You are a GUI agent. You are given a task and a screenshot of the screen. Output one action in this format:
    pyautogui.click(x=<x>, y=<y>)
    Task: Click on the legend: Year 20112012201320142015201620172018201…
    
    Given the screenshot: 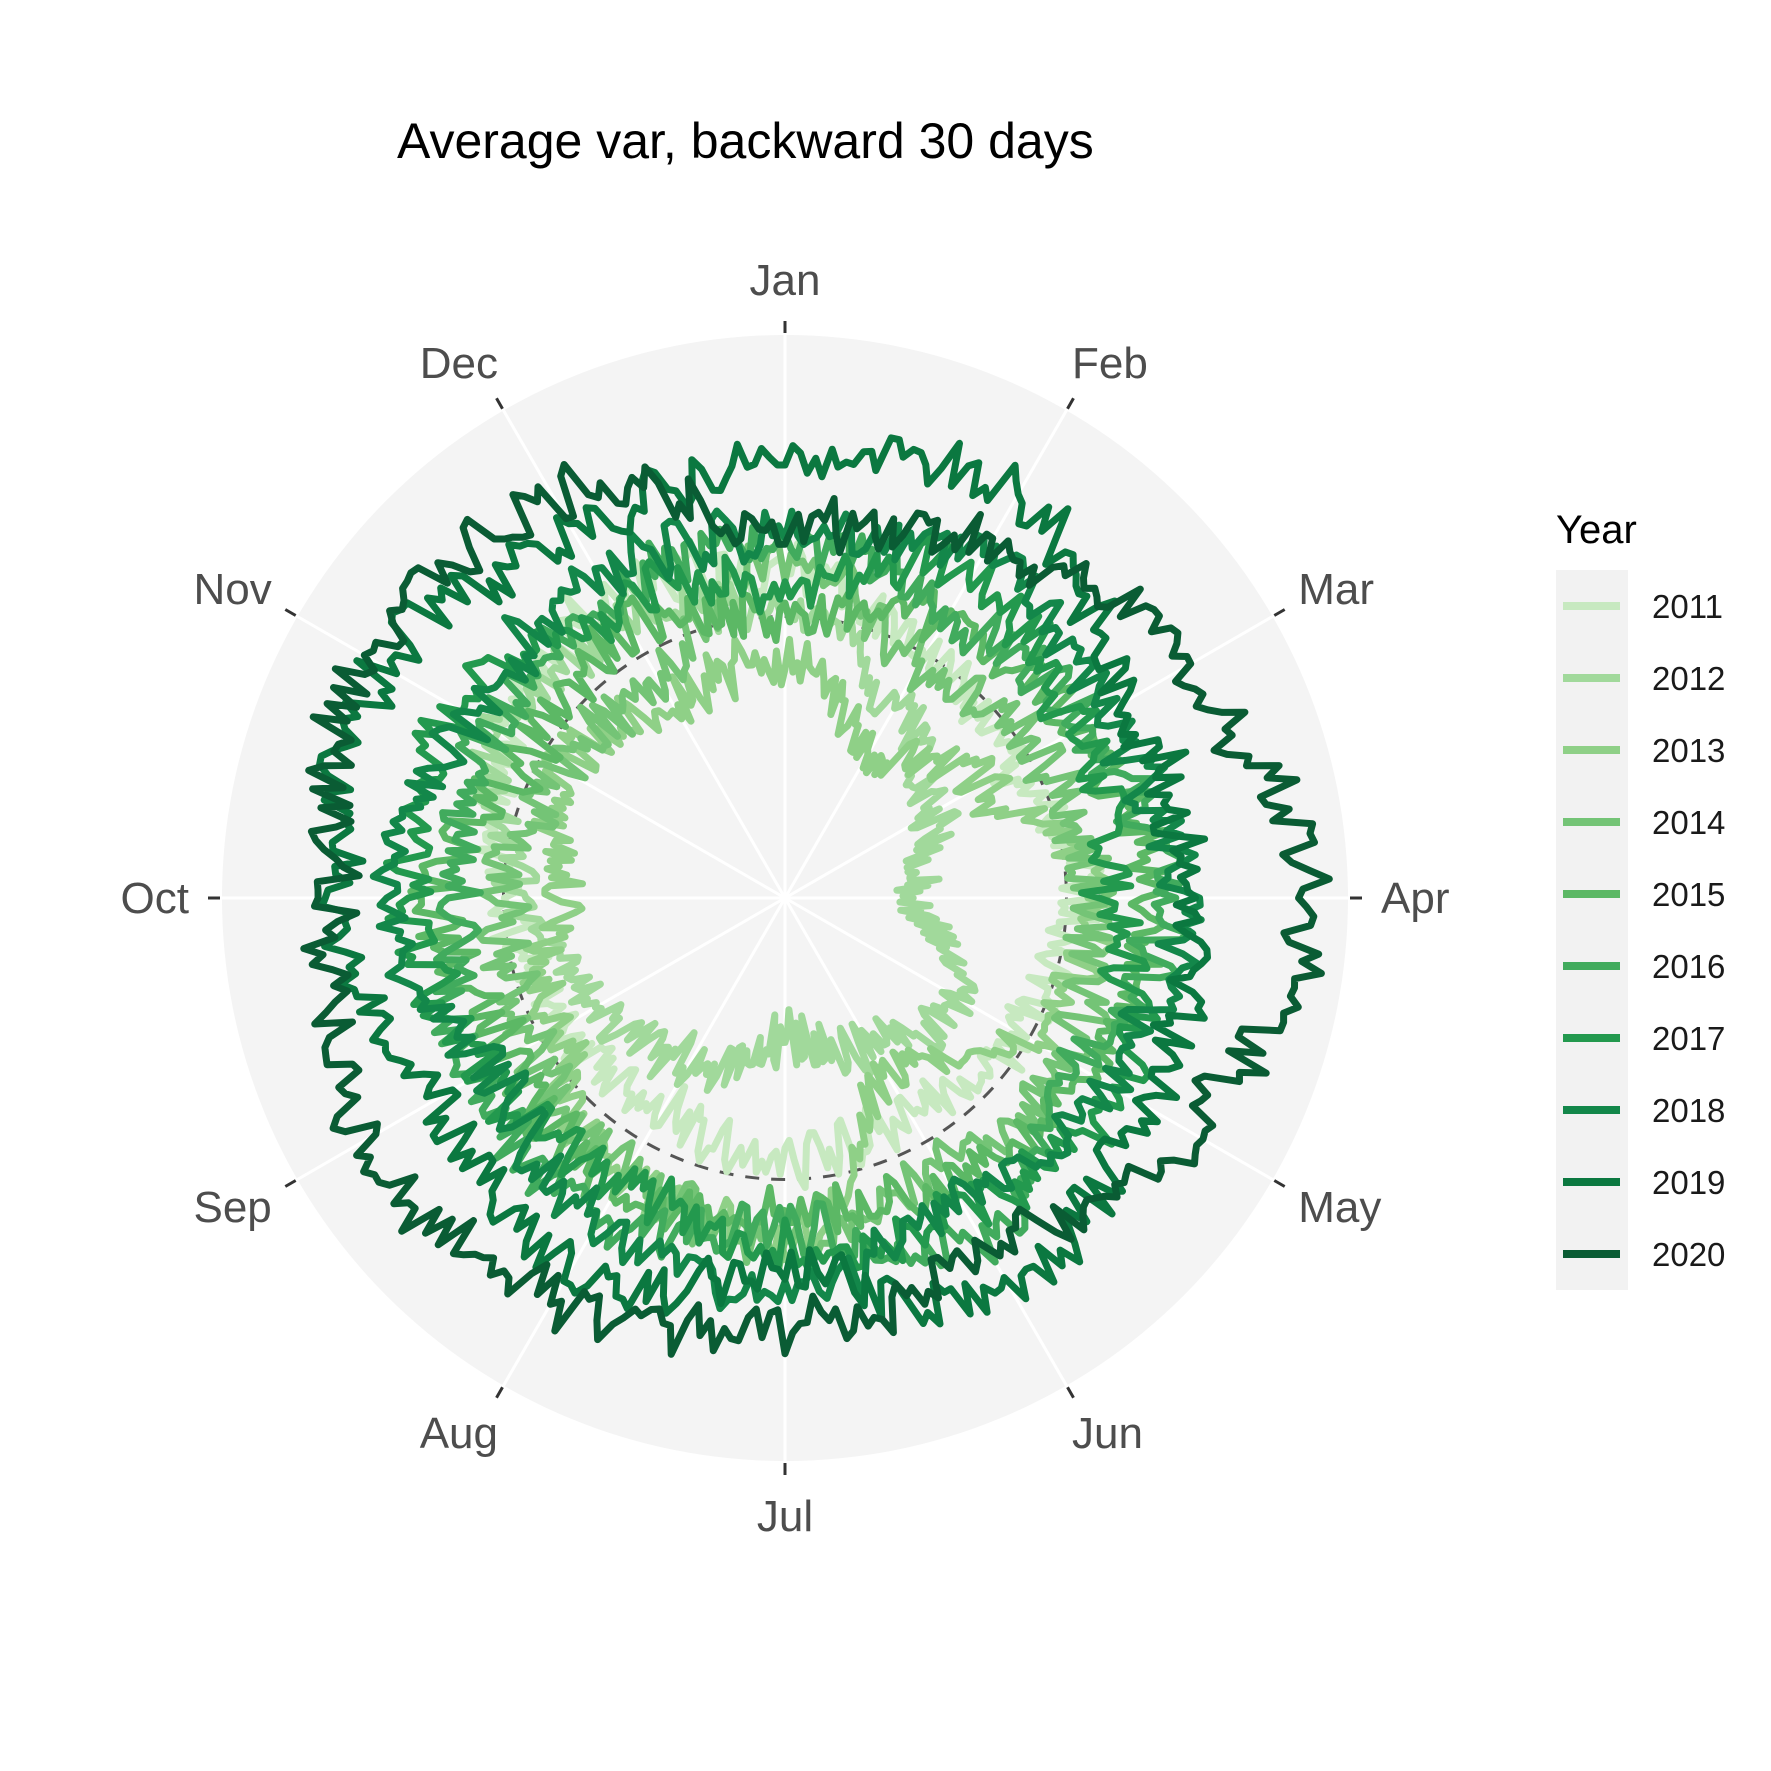 What is the action you would take?
    pyautogui.click(x=1640, y=899)
    